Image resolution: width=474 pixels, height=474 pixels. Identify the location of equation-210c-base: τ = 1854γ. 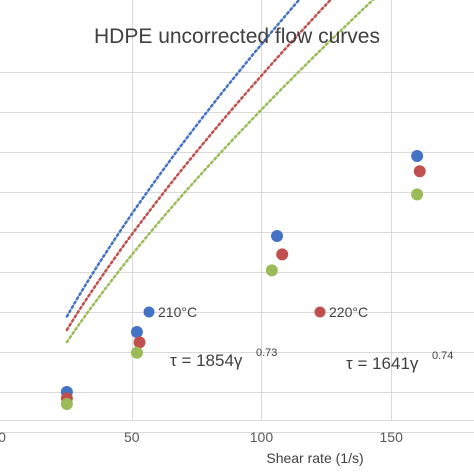
(206, 360).